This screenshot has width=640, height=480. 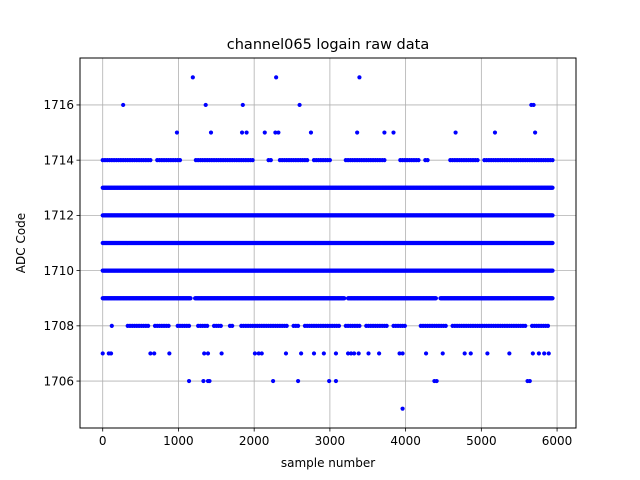 I want to click on y-tick-label: 1708, so click(x=58, y=326).